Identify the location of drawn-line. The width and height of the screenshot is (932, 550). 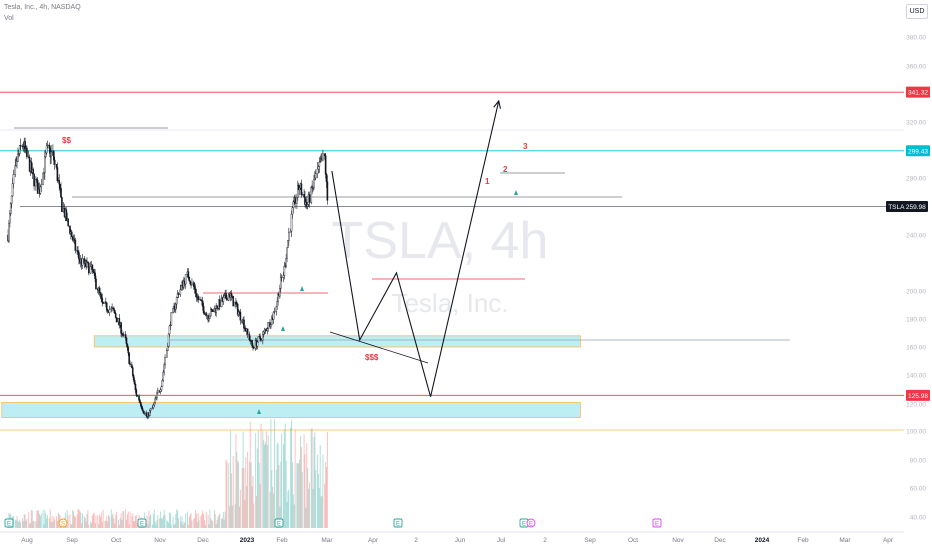
(379, 347).